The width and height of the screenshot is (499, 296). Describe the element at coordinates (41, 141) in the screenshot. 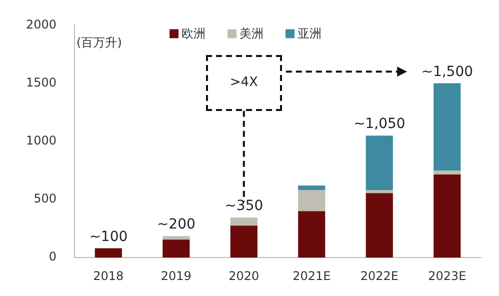

I see `y-tick-label: 1000` at that location.